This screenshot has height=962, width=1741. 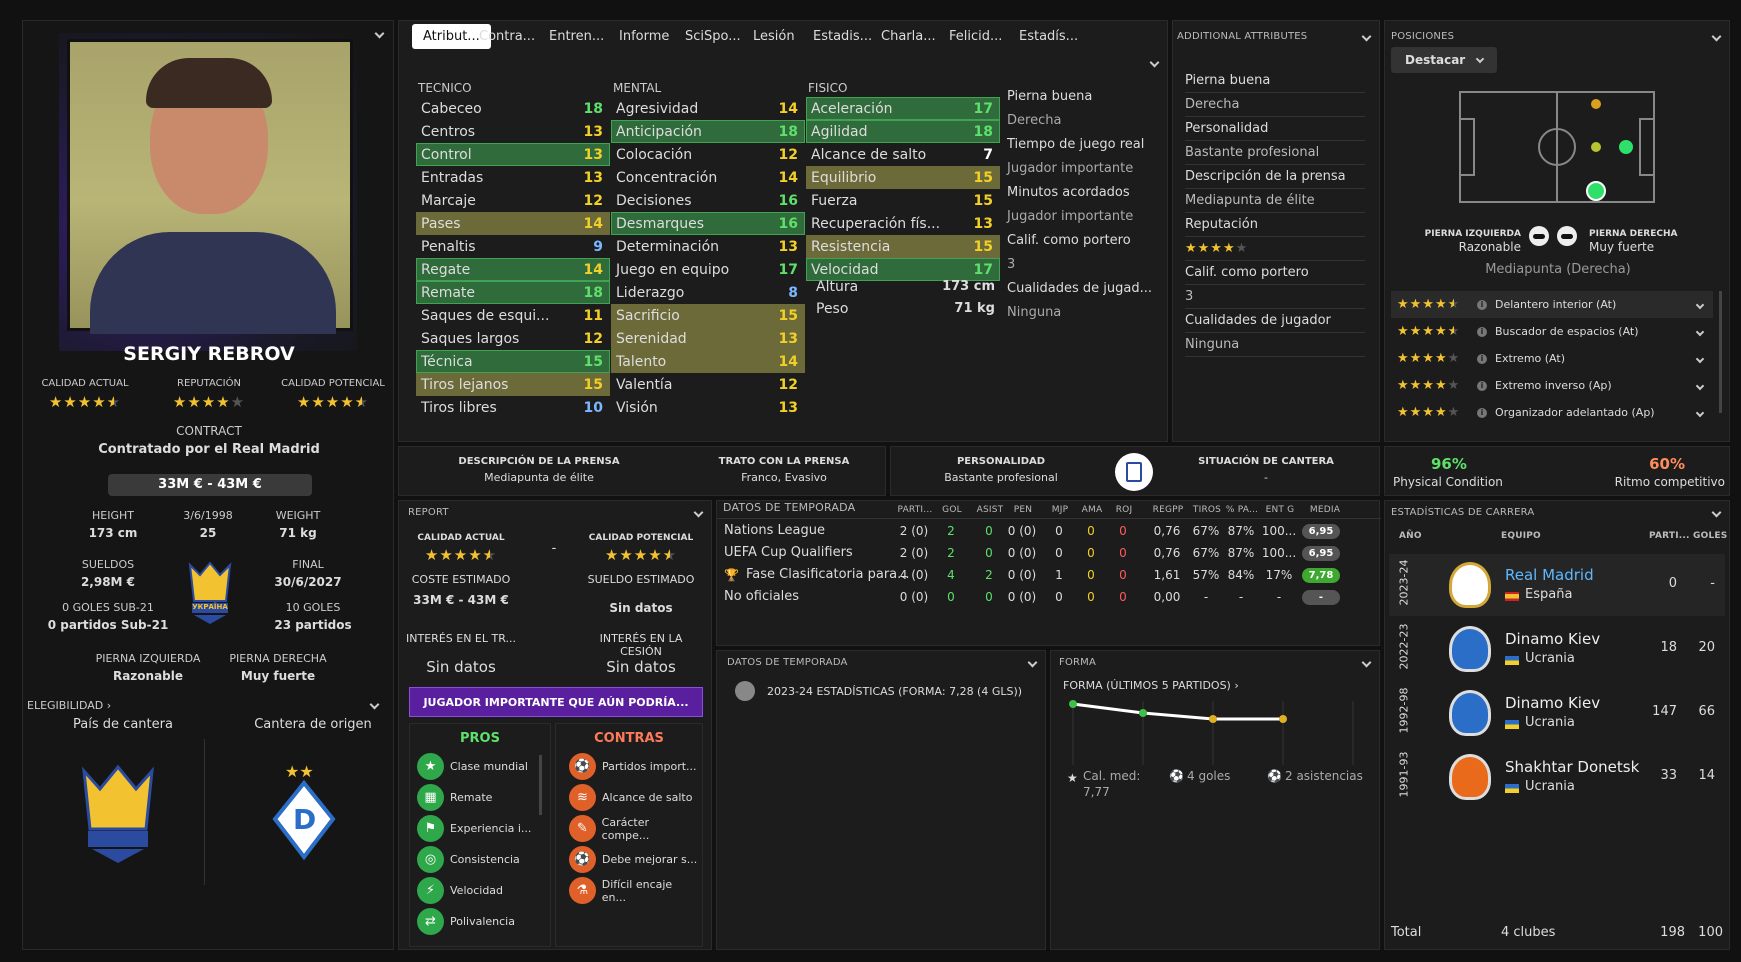 What do you see at coordinates (513, 200) in the screenshot?
I see `attribute-row: Marcaje 12` at bounding box center [513, 200].